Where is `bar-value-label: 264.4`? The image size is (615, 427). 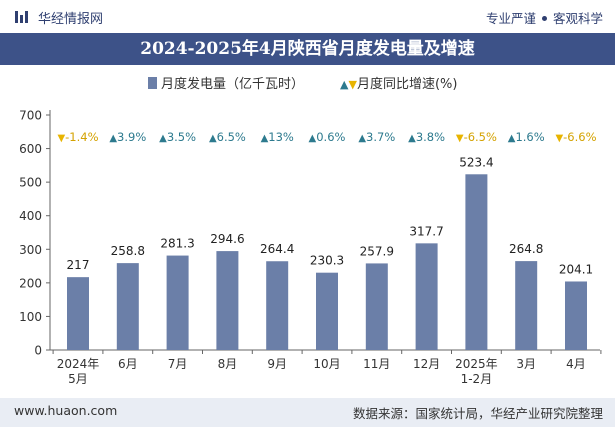
bar-value-label: 264.4 is located at coordinates (277, 249).